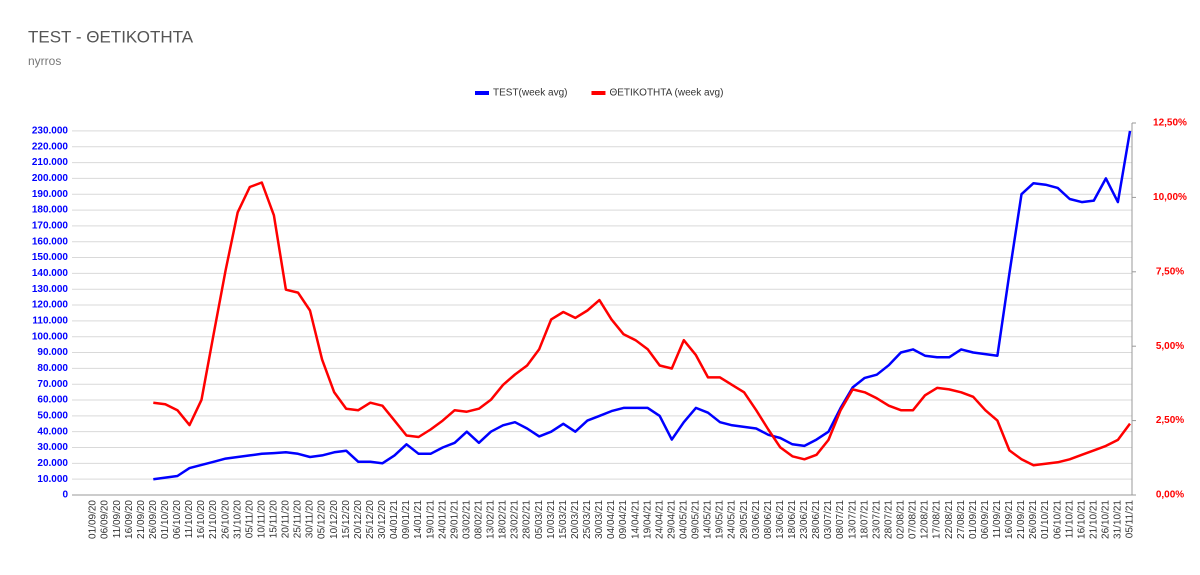 The image size is (1200, 575). I want to click on x-tick-label: 06/09/21, so click(985, 519).